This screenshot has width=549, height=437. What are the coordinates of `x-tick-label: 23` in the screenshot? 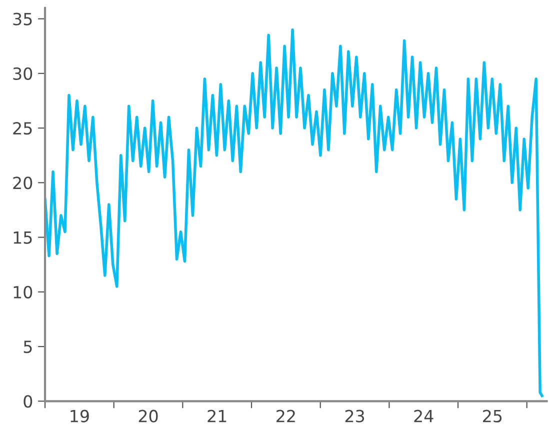 It's located at (354, 416).